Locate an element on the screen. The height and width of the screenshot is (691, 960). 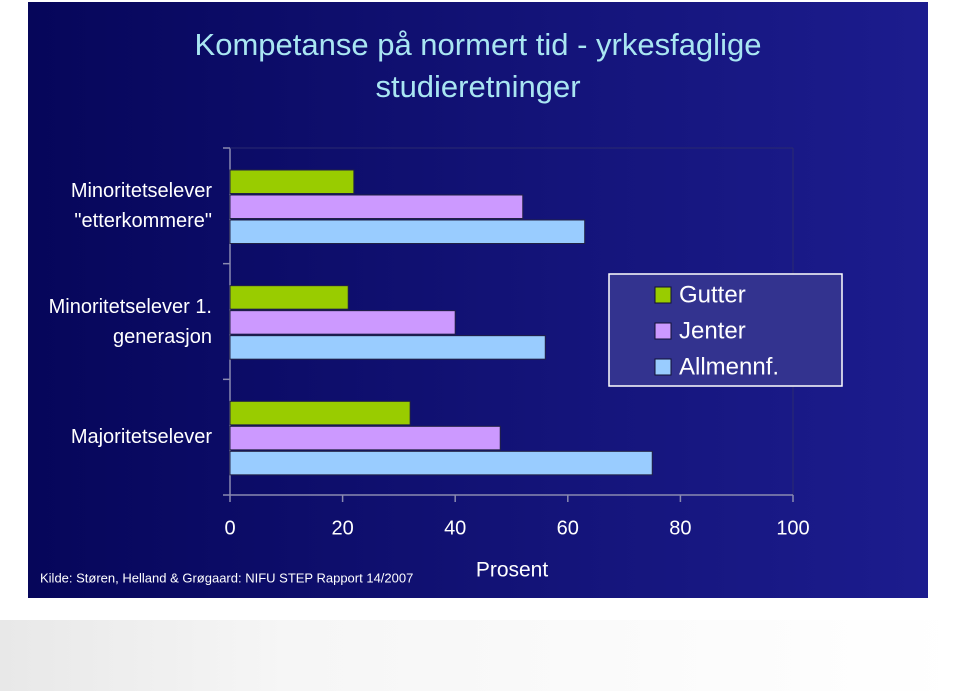
legend-label: Gutter is located at coordinates (712, 294).